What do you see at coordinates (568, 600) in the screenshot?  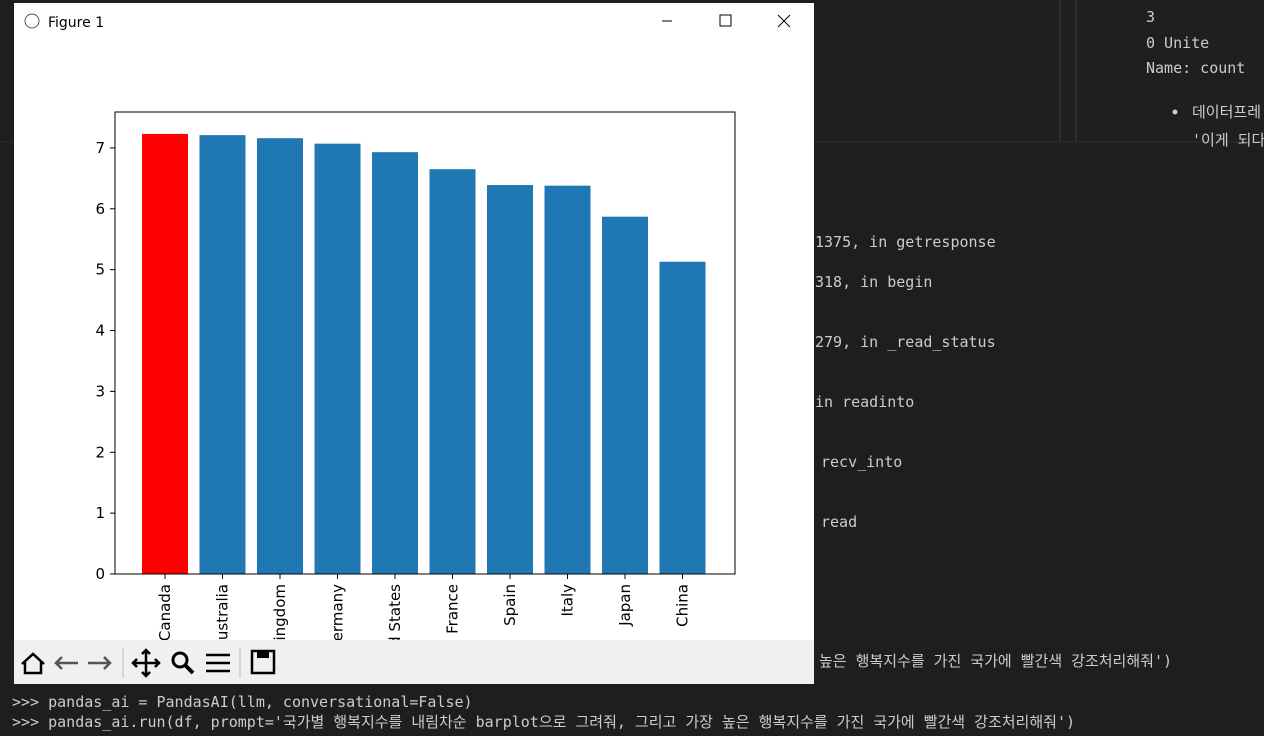 I see `x-tick-label: Italy` at bounding box center [568, 600].